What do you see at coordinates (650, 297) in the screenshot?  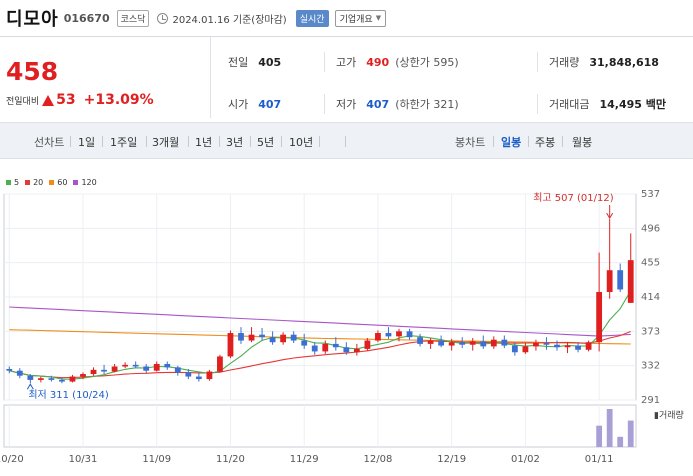 I see `y-tick-label: 414` at bounding box center [650, 297].